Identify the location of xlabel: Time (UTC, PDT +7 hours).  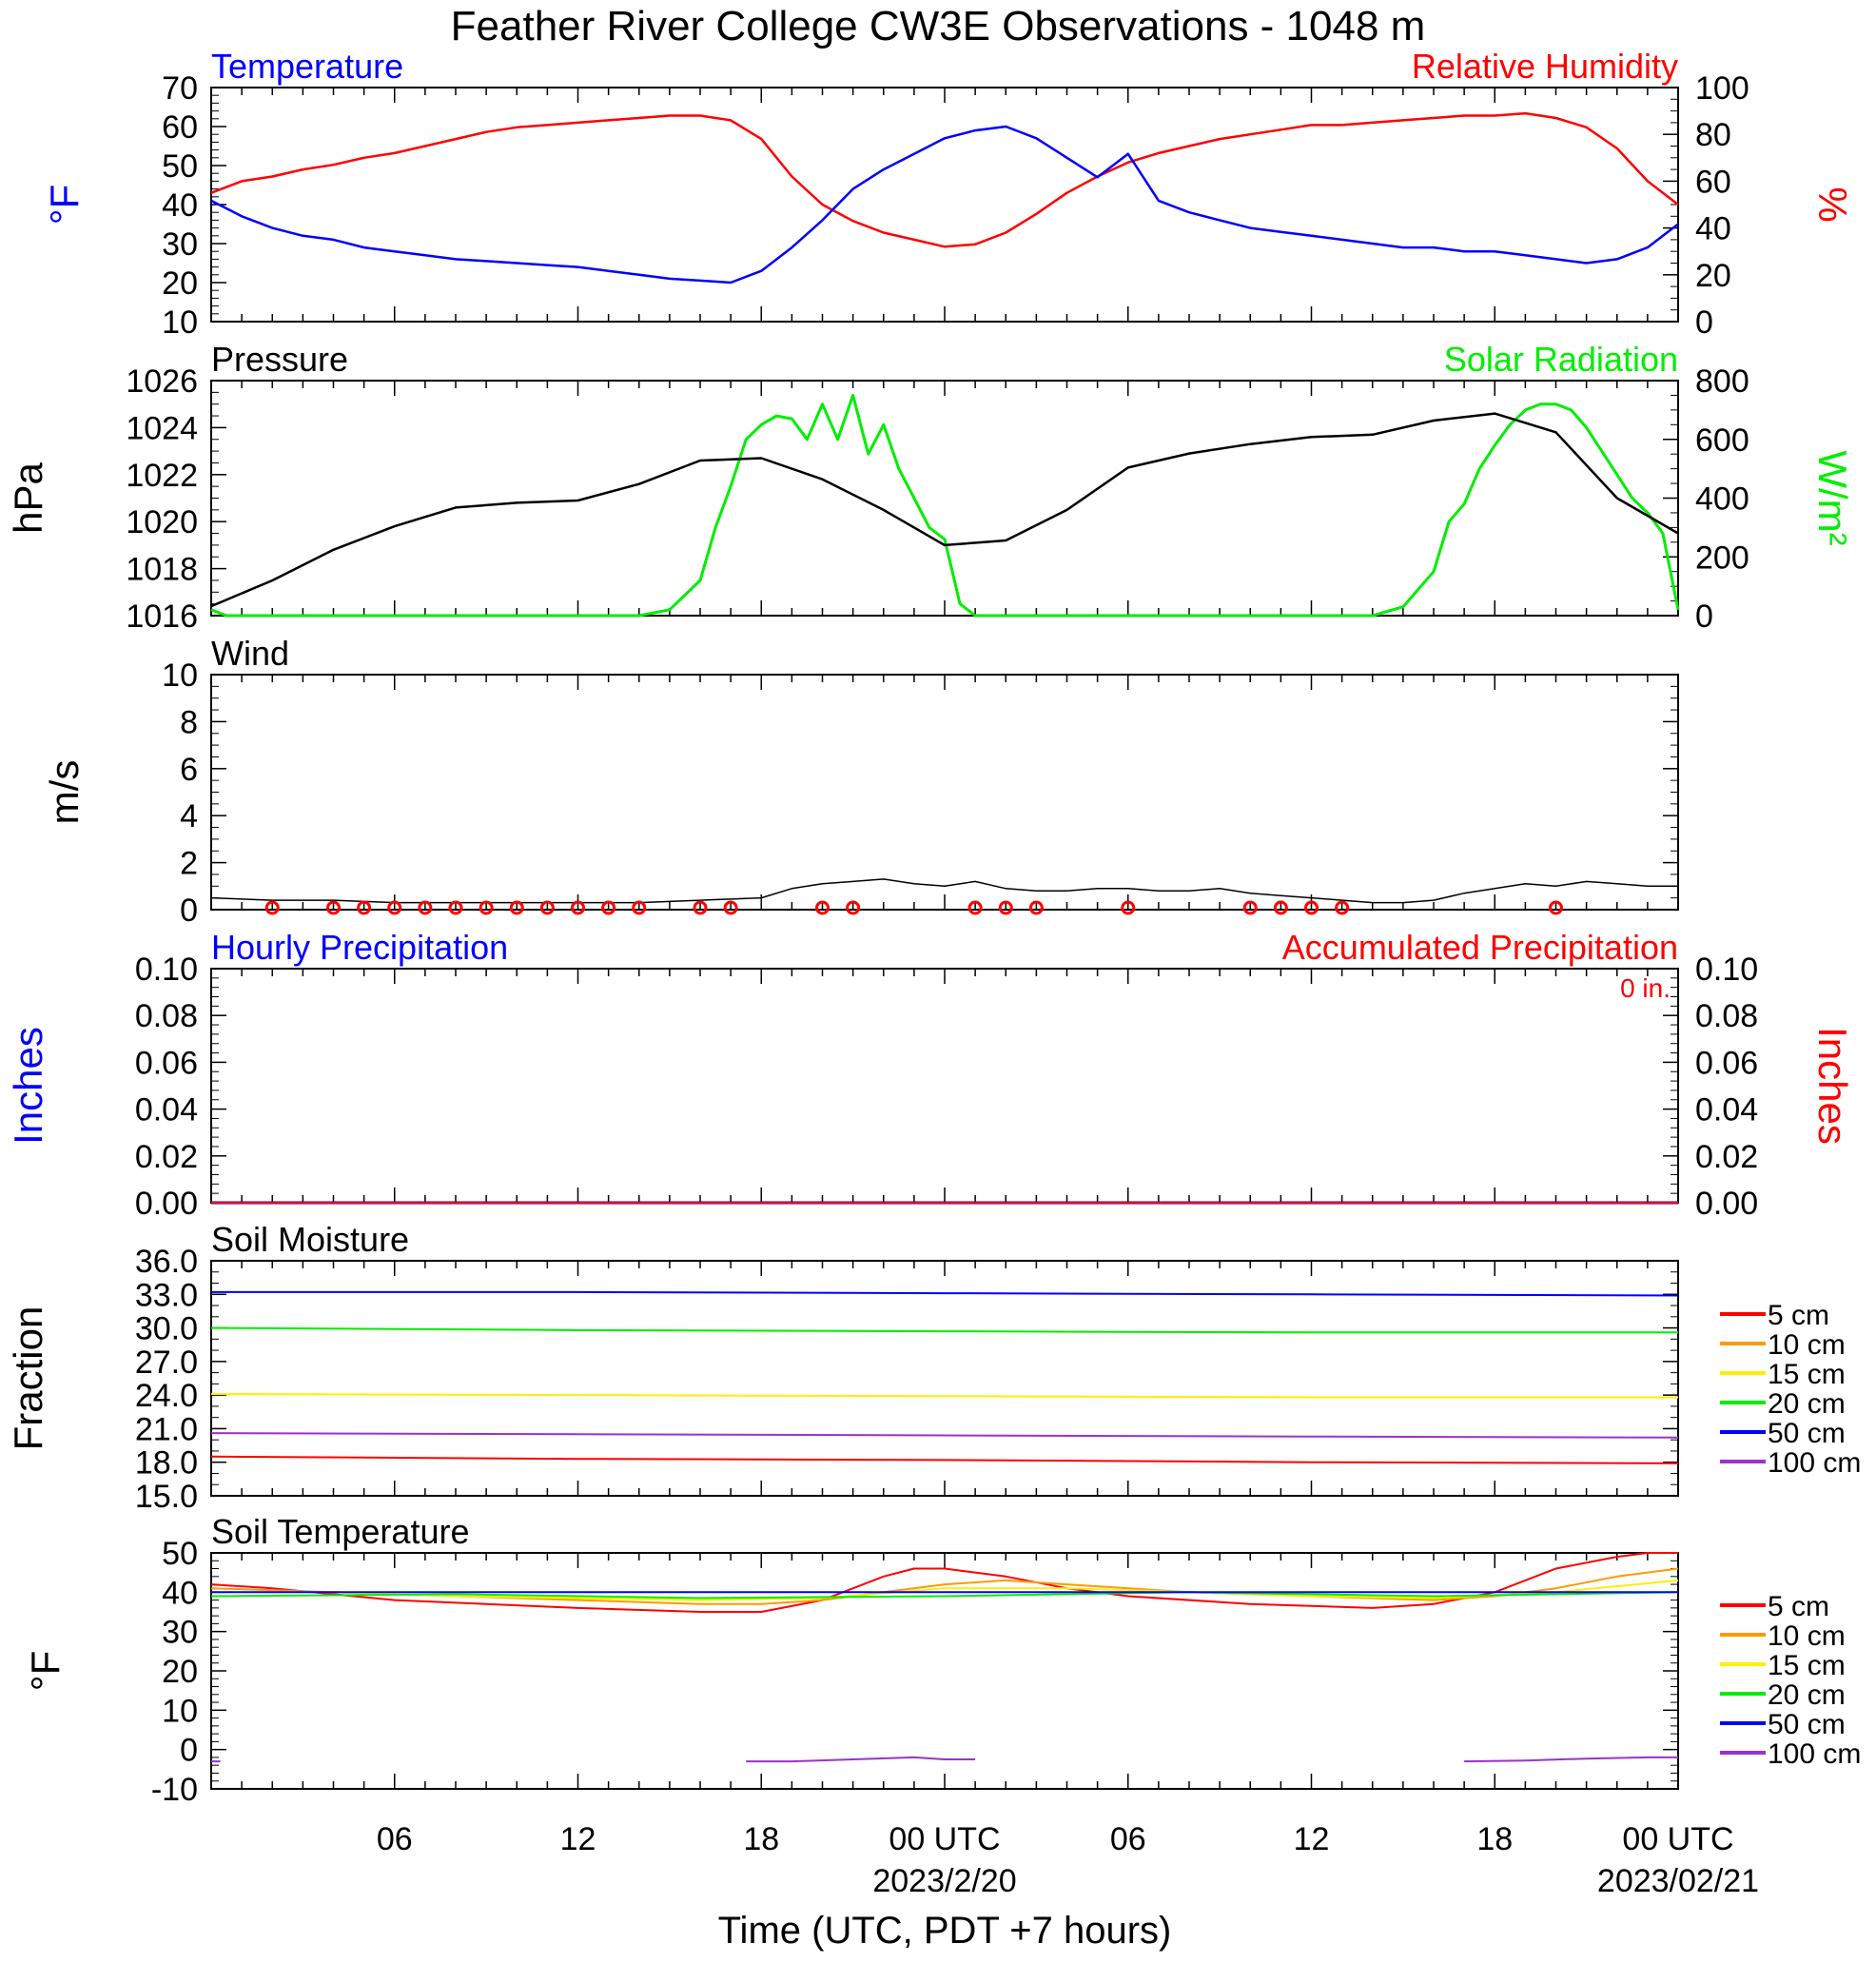
(945, 1931).